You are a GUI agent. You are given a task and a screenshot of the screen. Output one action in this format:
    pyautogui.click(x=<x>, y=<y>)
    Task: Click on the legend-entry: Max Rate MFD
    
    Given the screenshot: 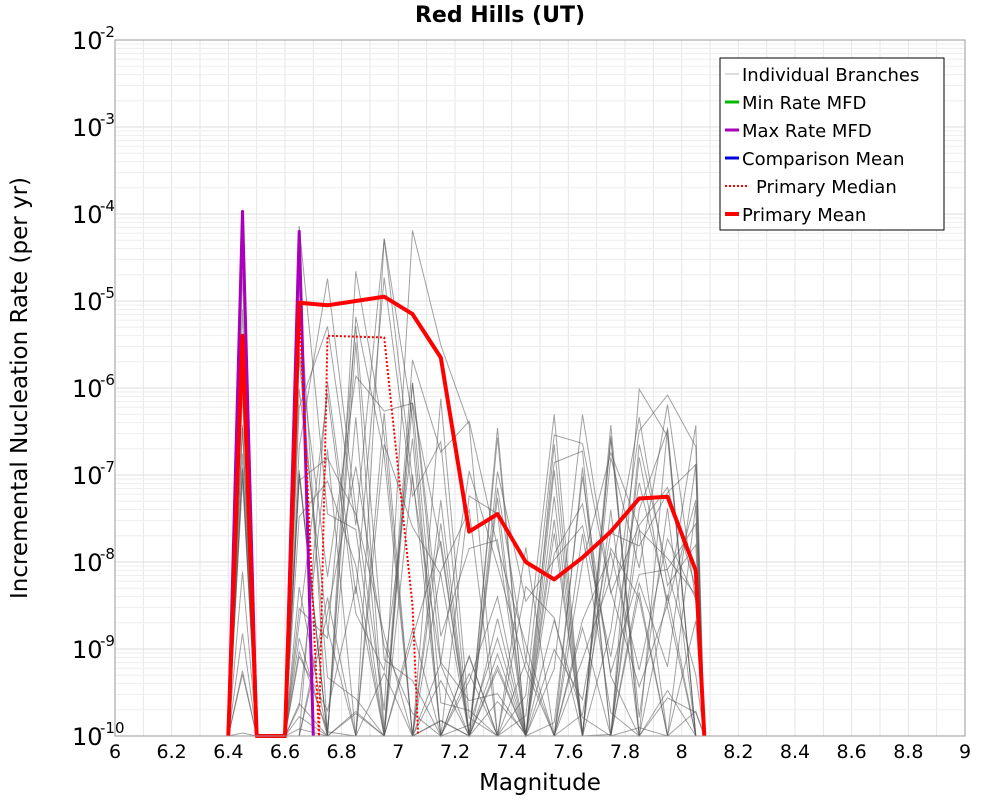 What is the action you would take?
    pyautogui.click(x=798, y=131)
    